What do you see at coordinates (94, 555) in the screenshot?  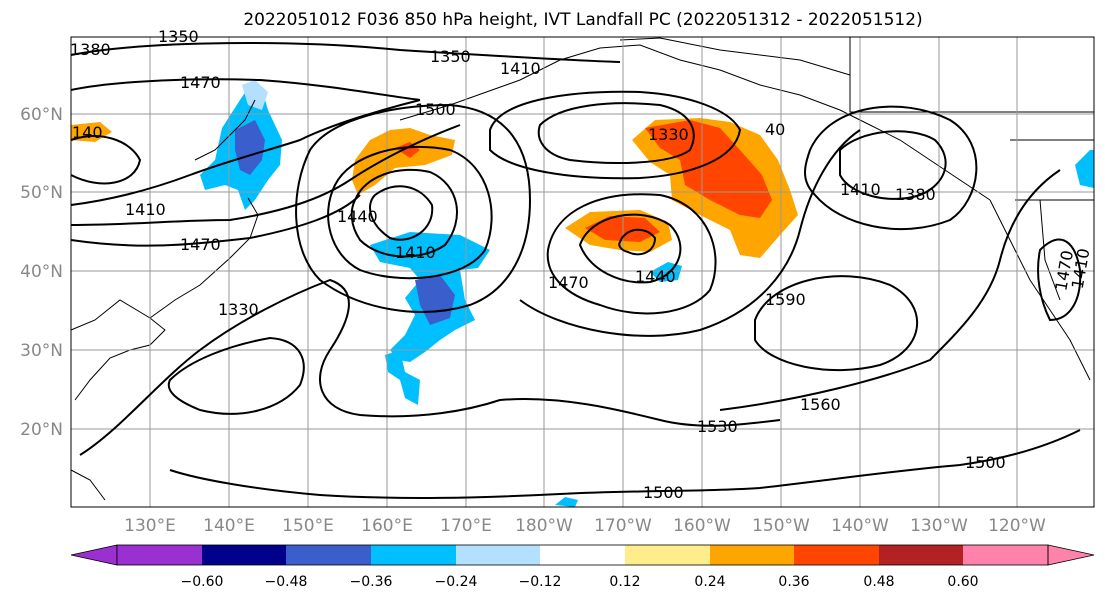 I see `colorbar-min-extension` at bounding box center [94, 555].